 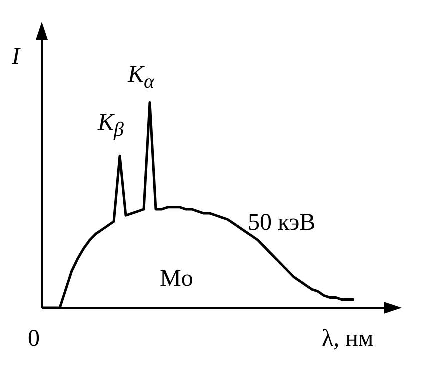 I want to click on y-axis-title: I, so click(x=16, y=57).